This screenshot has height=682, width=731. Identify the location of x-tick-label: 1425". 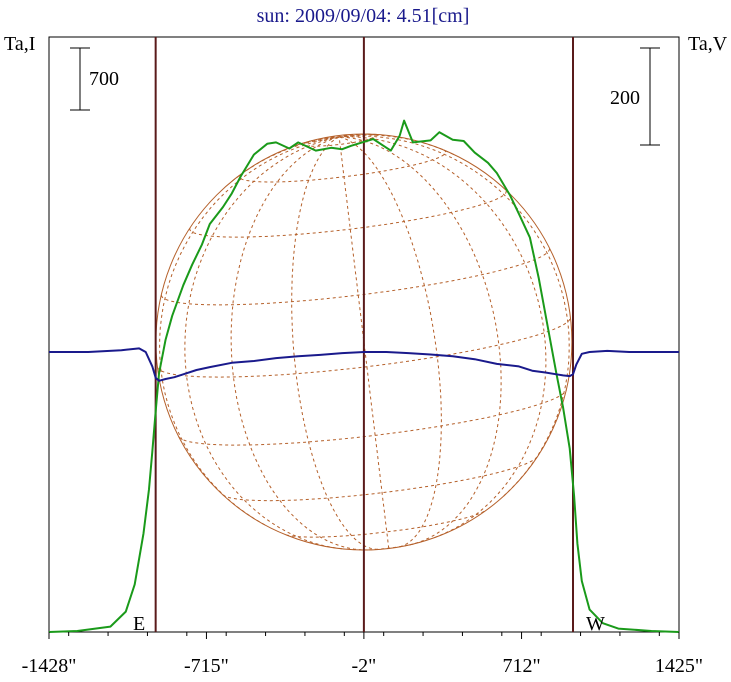
(679, 666).